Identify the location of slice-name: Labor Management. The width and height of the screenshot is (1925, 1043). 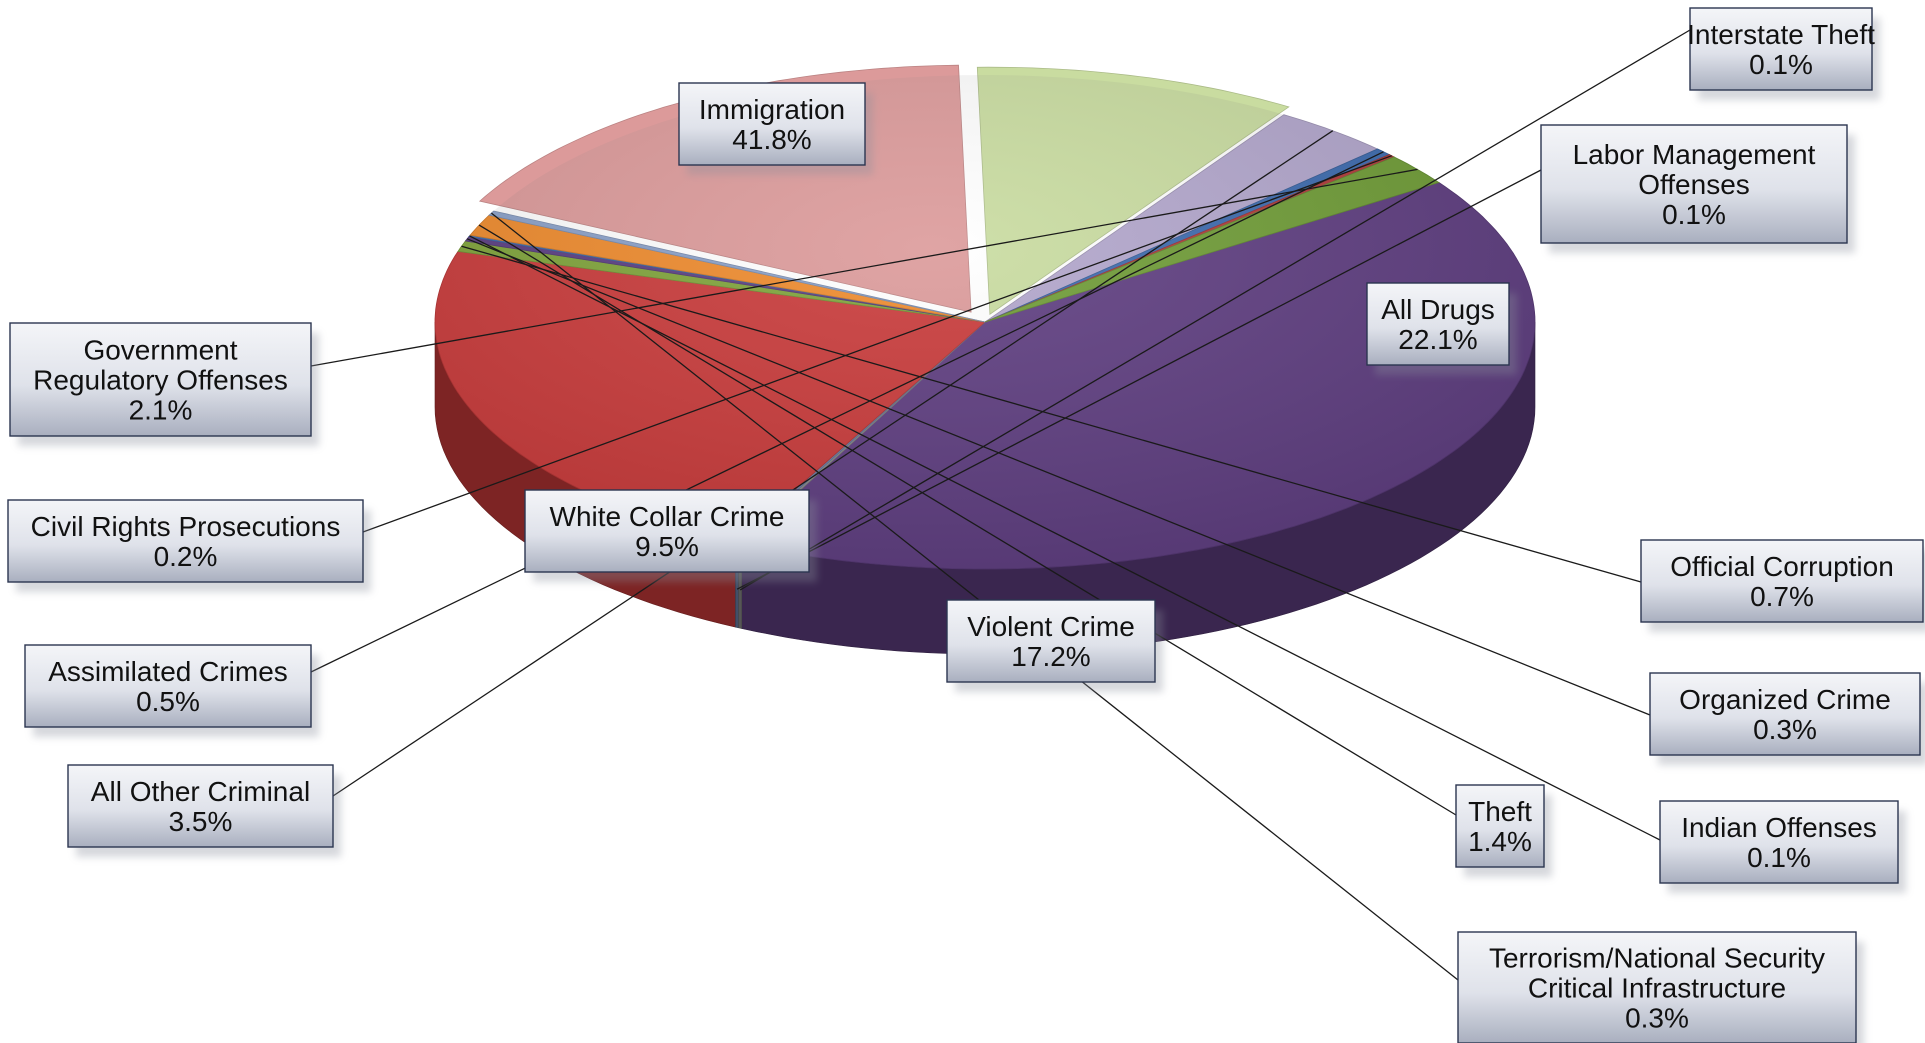
(1694, 154).